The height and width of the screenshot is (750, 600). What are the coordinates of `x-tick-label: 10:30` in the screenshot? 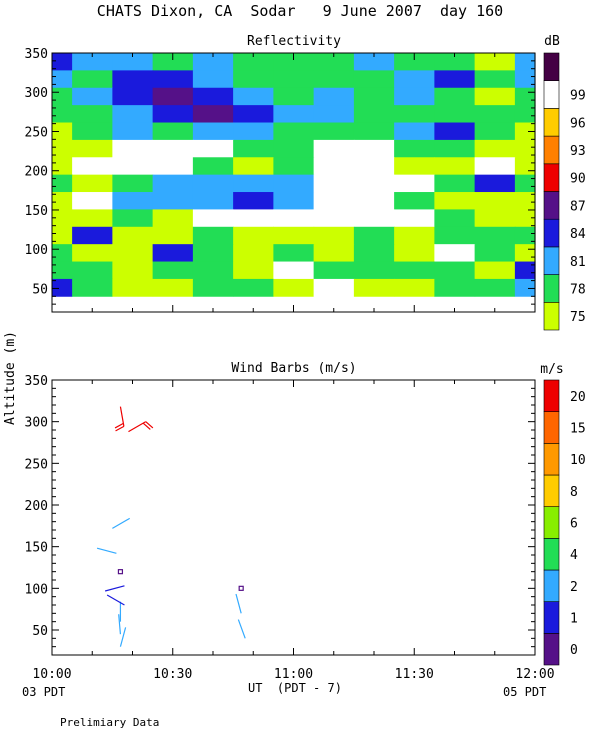 It's located at (172, 674).